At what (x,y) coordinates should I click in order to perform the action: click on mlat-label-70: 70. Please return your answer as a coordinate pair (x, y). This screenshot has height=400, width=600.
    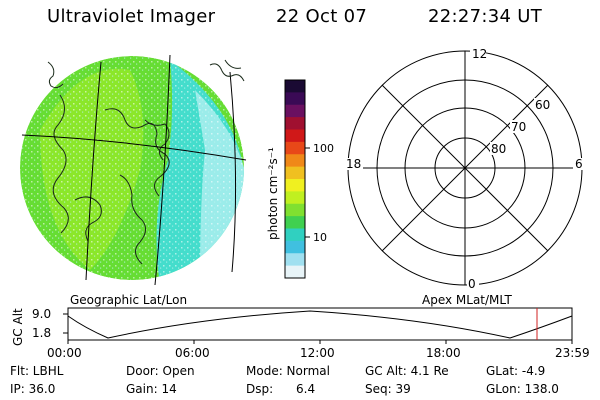
    Looking at the image, I should click on (518, 127).